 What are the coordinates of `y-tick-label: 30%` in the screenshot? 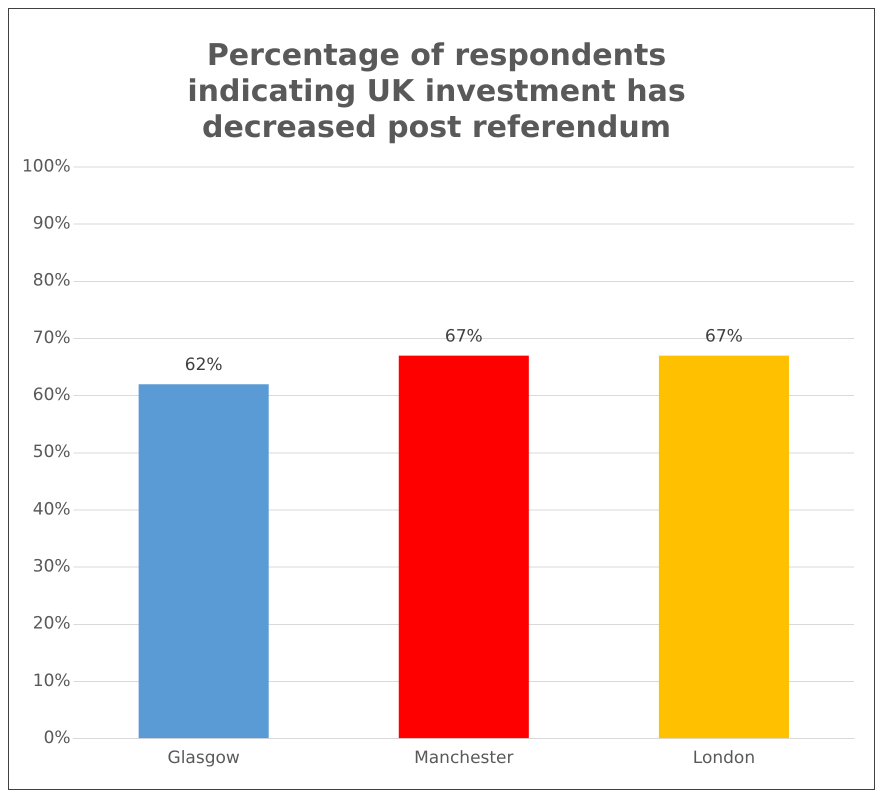 It's located at (51, 566).